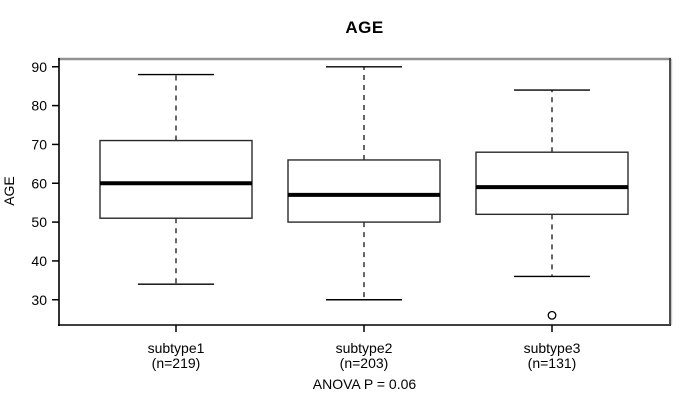 This screenshot has height=400, width=700. Describe the element at coordinates (39, 183) in the screenshot. I see `y-axis-tick-label: 60` at that location.